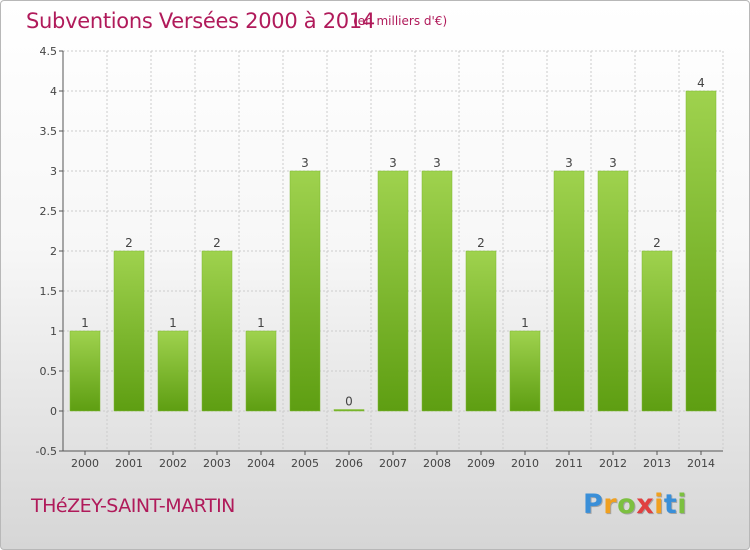  I want to click on y-tick-label: -0.5, so click(46, 451).